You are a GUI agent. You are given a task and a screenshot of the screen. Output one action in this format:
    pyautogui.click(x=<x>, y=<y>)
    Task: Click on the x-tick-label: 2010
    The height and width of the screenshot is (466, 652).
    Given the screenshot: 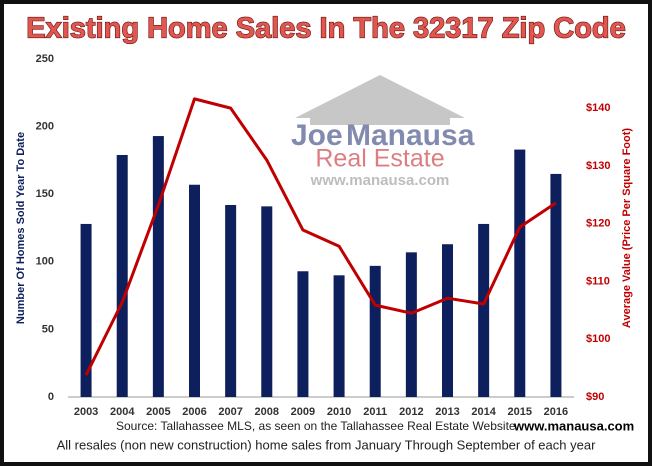 What is the action you would take?
    pyautogui.click(x=339, y=412)
    